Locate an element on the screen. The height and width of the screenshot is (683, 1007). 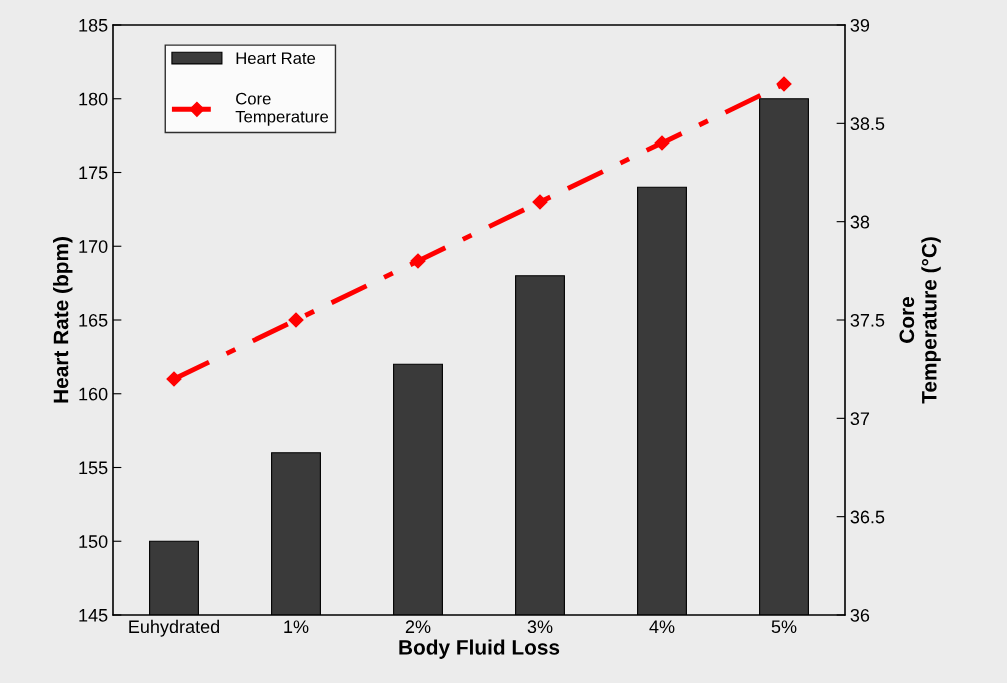
y-tick-label: 165 is located at coordinates (93, 320).